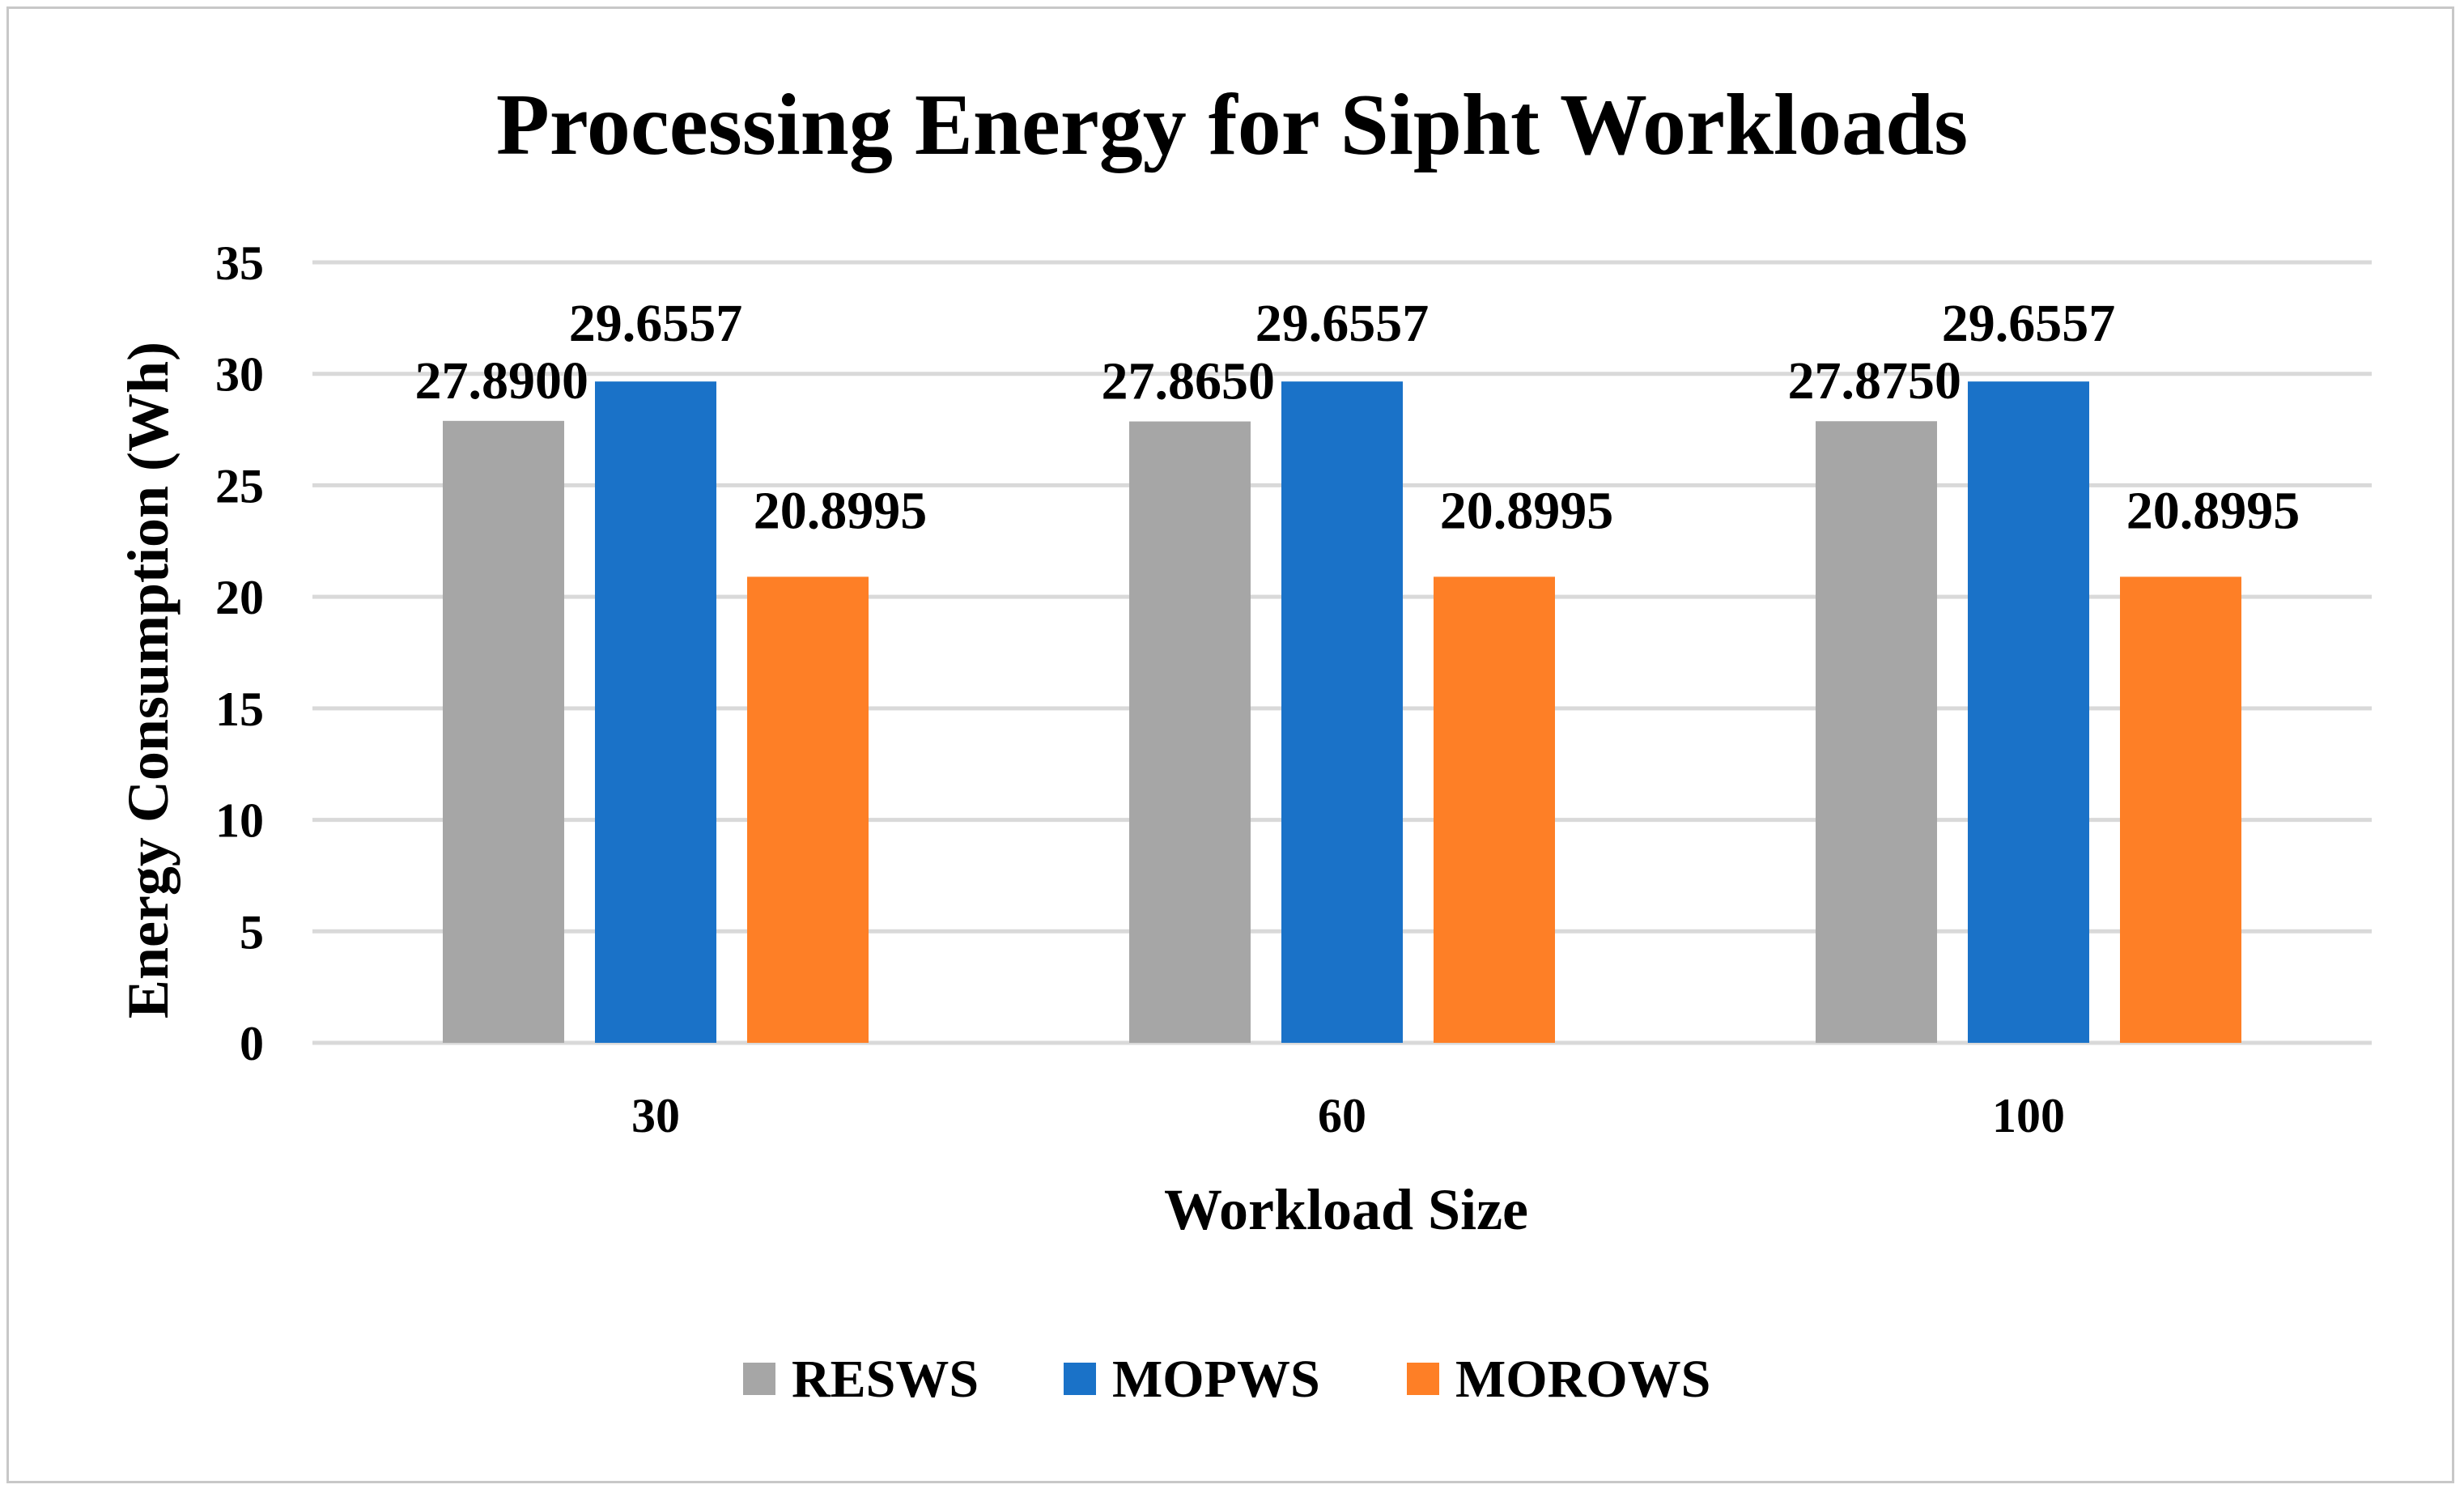 The image size is (2464, 1493). I want to click on x-axis-title: Workload Size, so click(1346, 1209).